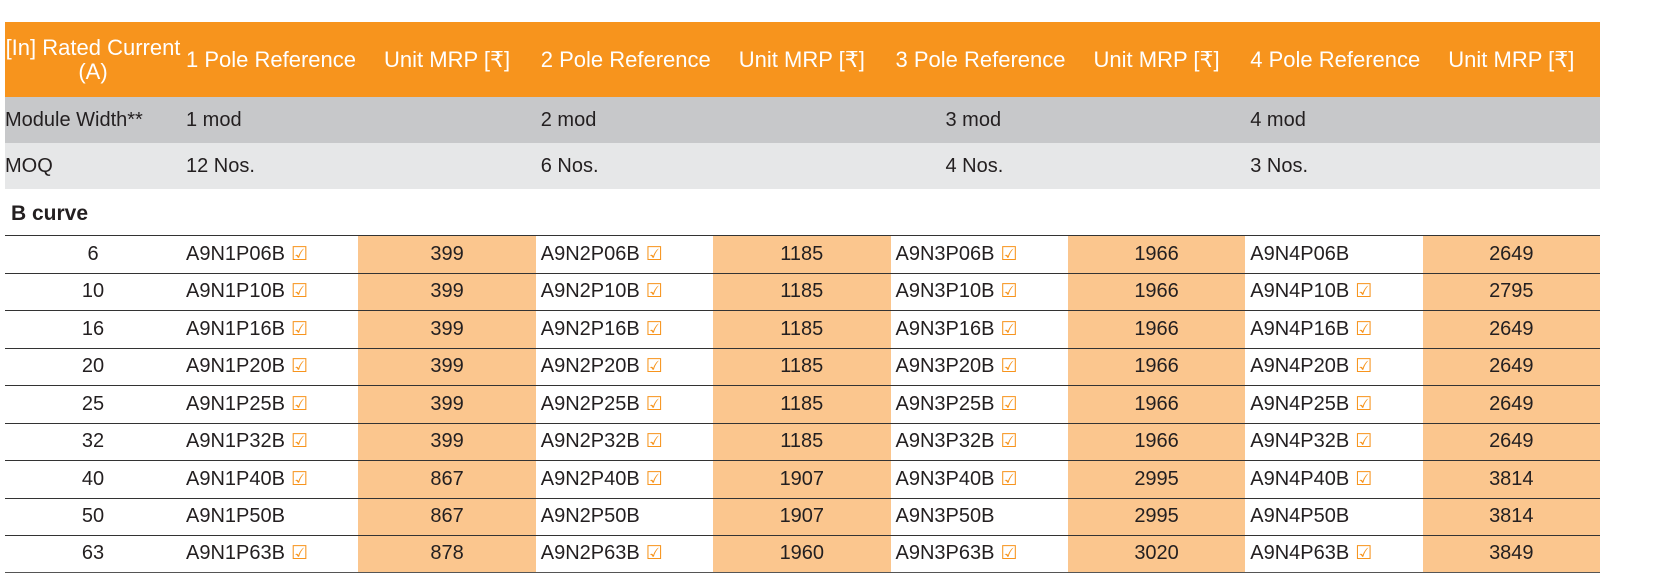  I want to click on reference-code: A9N2P25B, so click(590, 403).